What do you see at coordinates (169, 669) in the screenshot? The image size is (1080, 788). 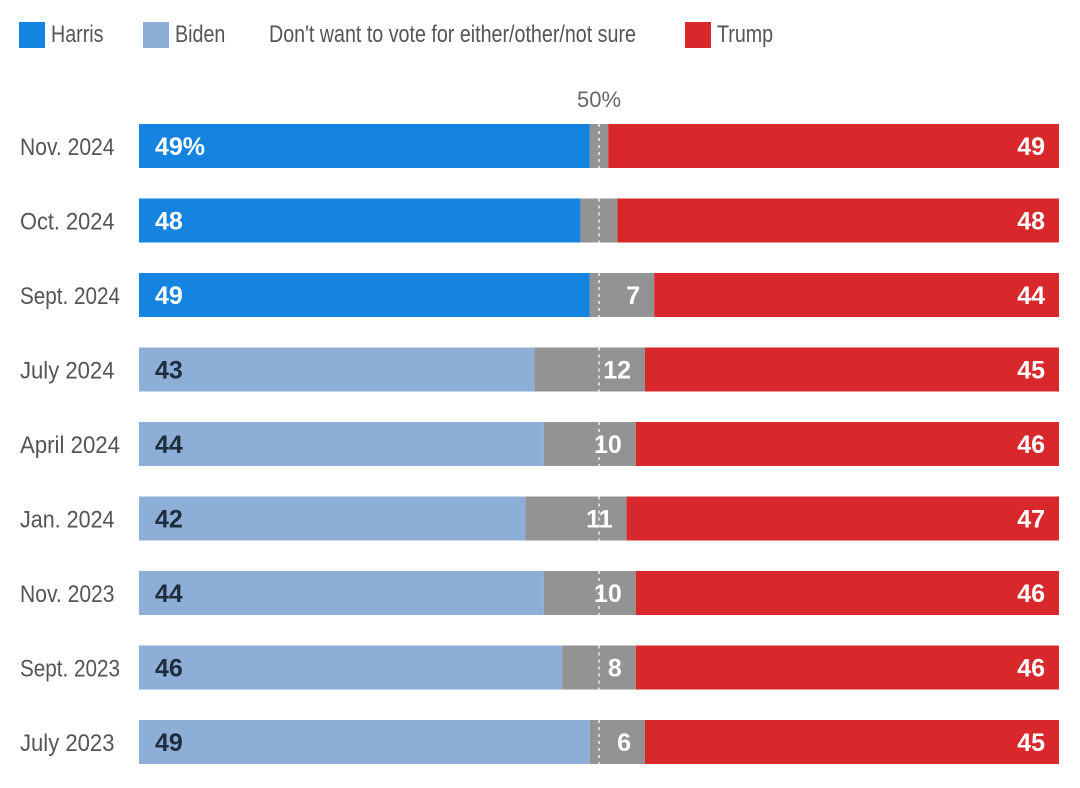 I see `data-label-biden: 46` at bounding box center [169, 669].